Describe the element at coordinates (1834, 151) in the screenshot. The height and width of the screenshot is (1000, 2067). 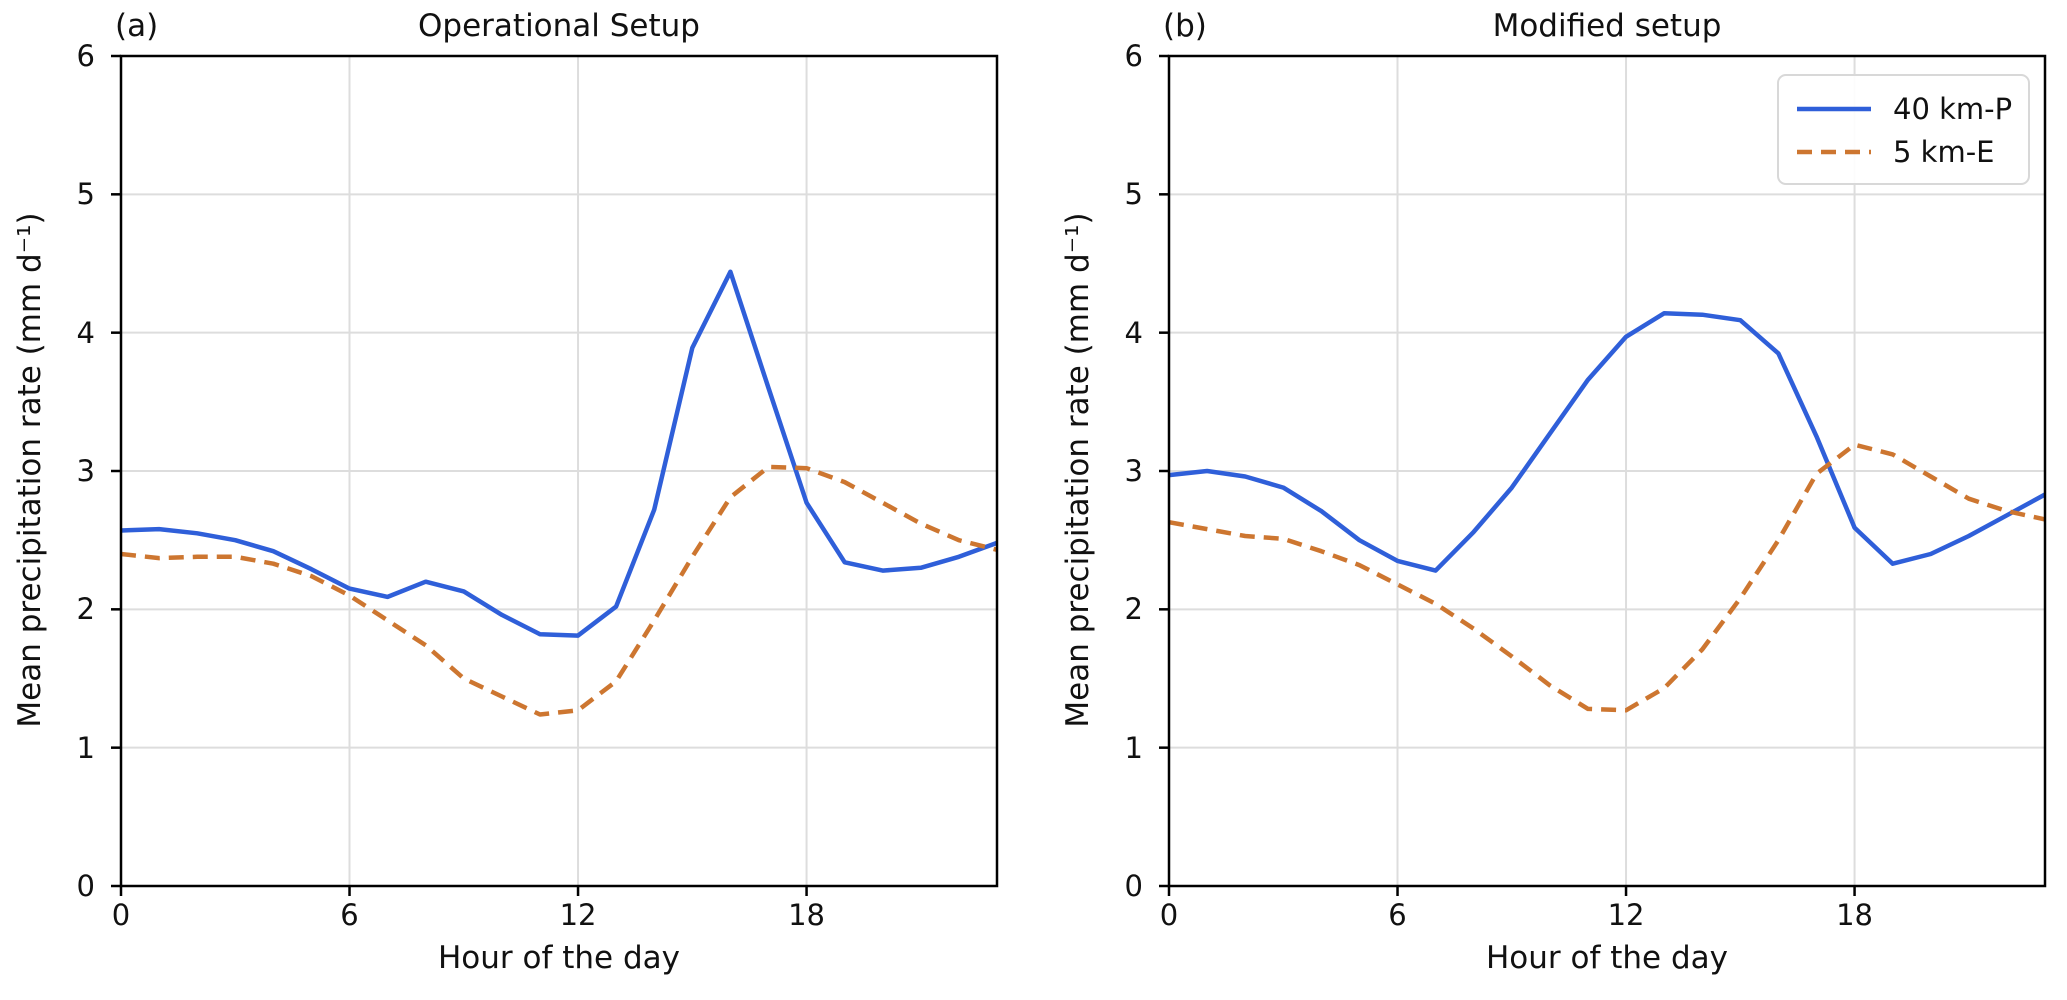
I see `legend-swatch-dashed-line` at that location.